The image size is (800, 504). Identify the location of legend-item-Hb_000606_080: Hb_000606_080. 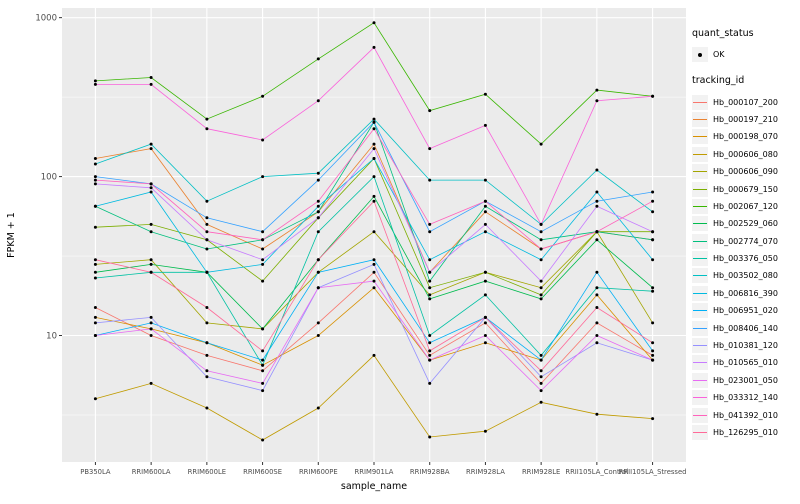
(746, 154).